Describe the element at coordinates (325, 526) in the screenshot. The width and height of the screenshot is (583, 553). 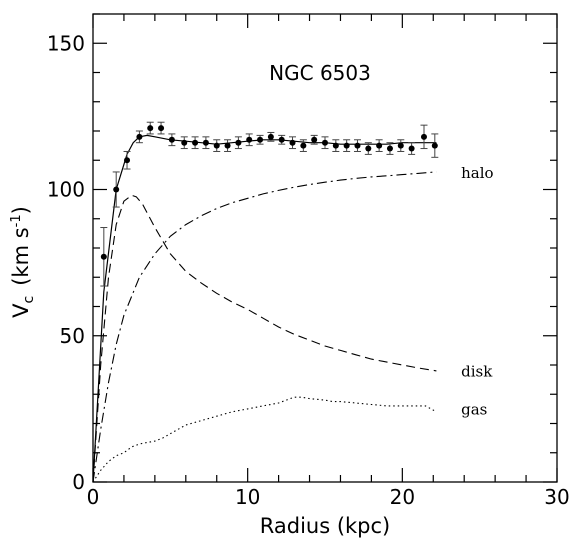
I see `x-axis-label: Radius (kpc)` at that location.